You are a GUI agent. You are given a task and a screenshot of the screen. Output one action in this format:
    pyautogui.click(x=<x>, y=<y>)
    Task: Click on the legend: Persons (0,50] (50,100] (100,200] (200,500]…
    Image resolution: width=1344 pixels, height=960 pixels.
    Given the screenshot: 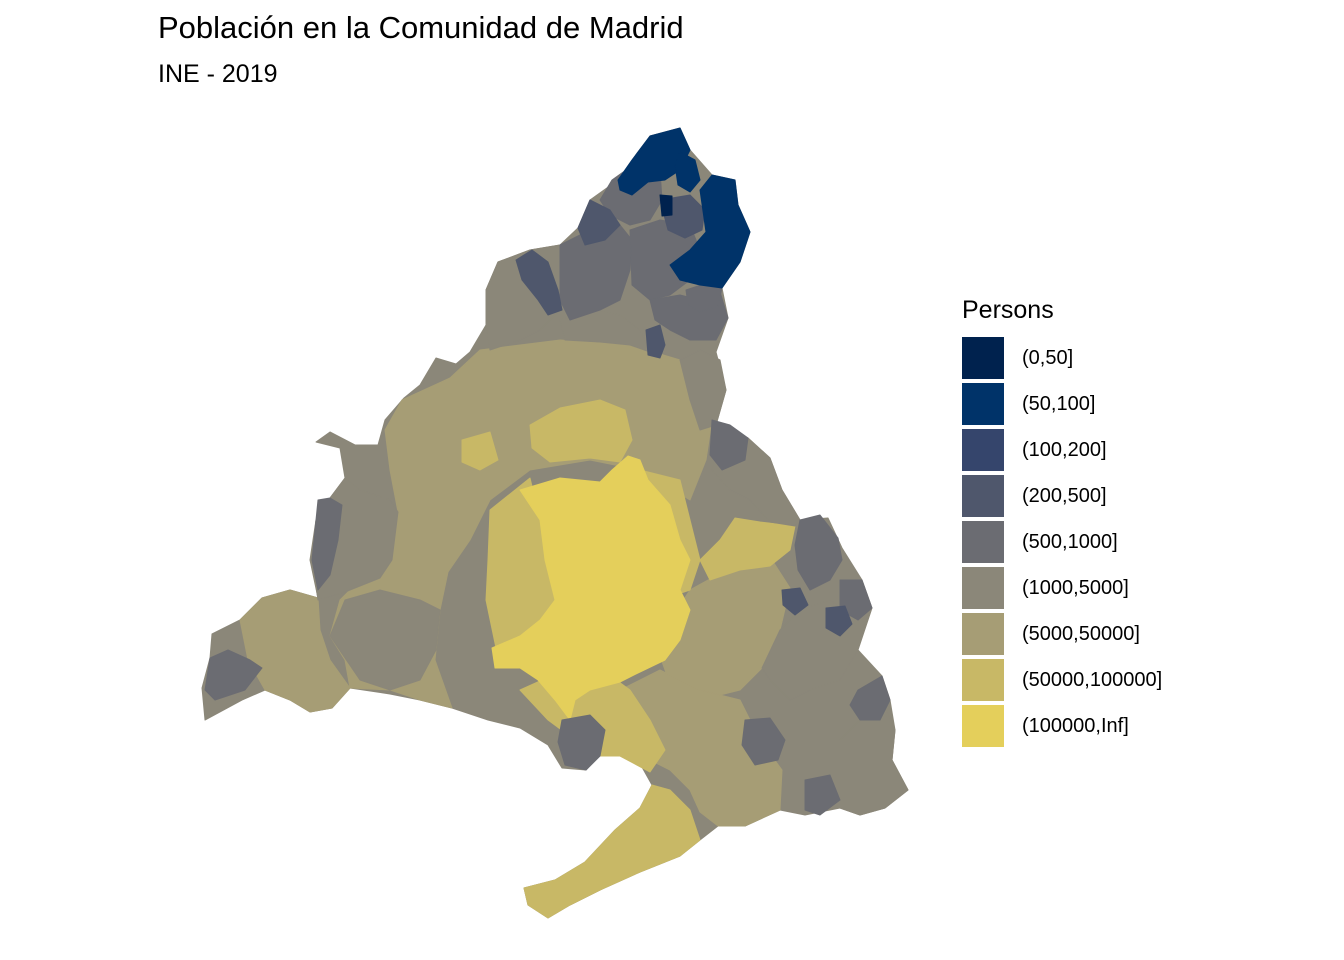 What is the action you would take?
    pyautogui.click(x=1062, y=522)
    